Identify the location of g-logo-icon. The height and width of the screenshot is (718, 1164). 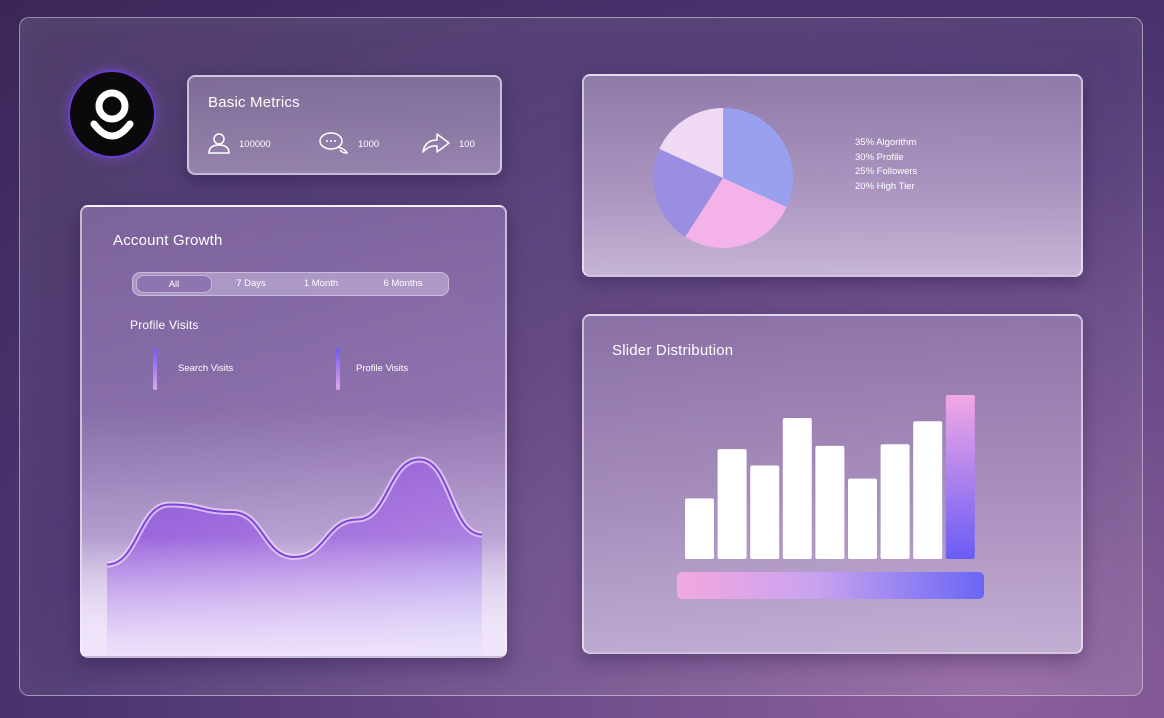
(112, 114).